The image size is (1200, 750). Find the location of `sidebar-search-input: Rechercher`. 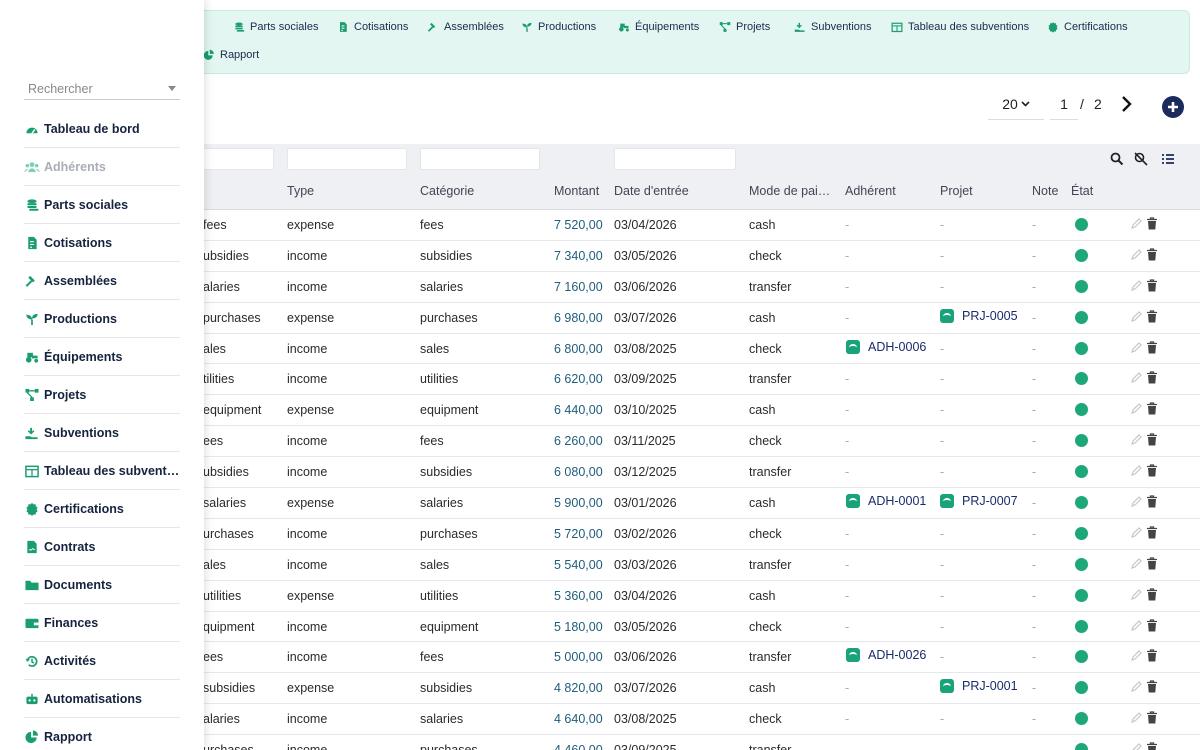

sidebar-search-input: Rechercher is located at coordinates (102, 89).